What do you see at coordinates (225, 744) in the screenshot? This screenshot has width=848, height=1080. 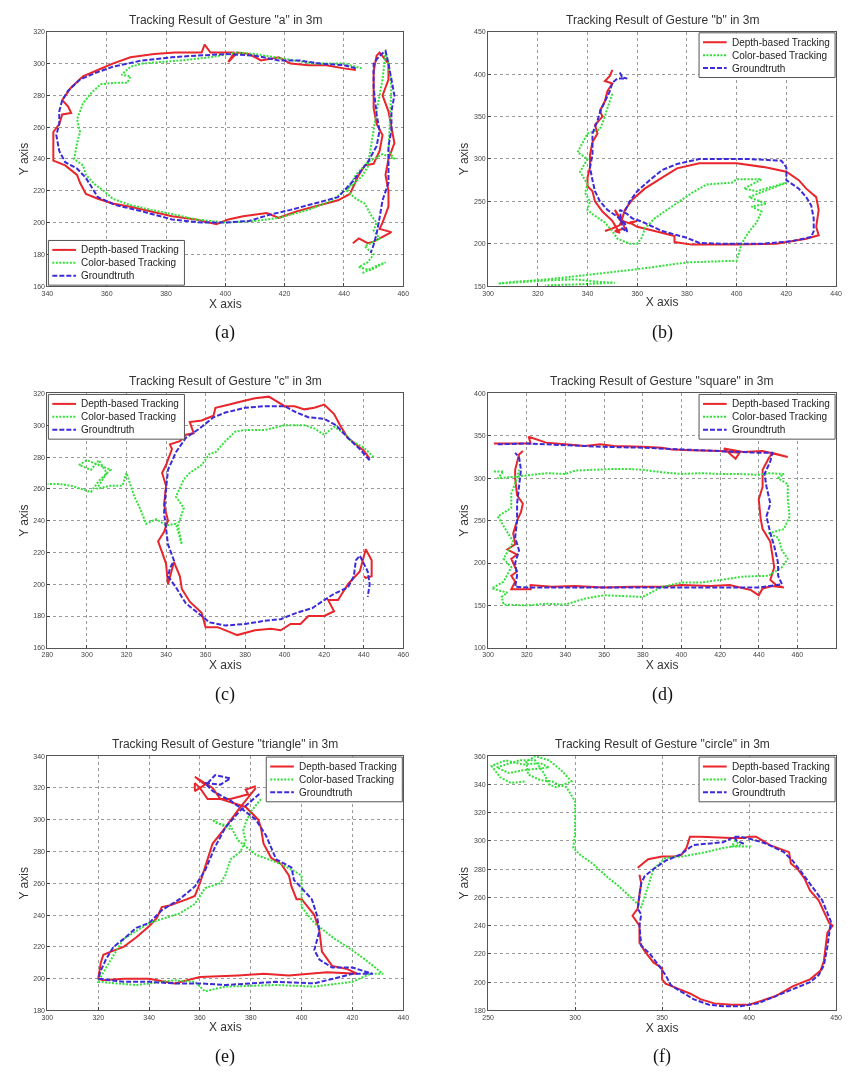 I see `chart-title: Tracking Result of Gesture "triangle" in 3m` at bounding box center [225, 744].